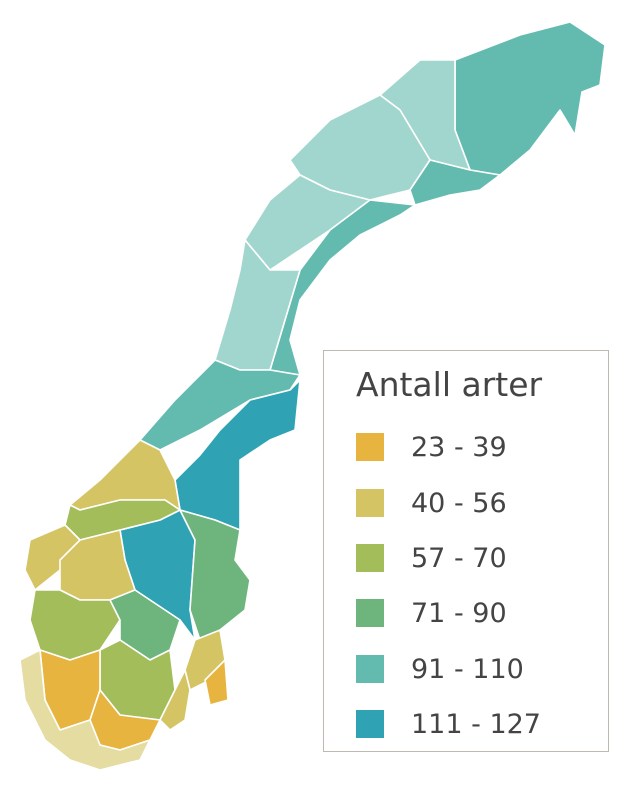 The image size is (640, 791). I want to click on legend-title: Antall arter, so click(449, 384).